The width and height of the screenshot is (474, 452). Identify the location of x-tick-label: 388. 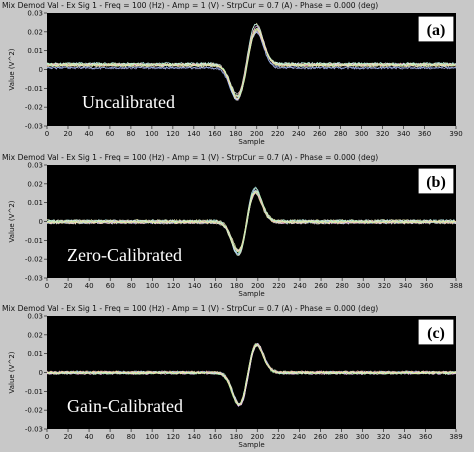
(455, 286).